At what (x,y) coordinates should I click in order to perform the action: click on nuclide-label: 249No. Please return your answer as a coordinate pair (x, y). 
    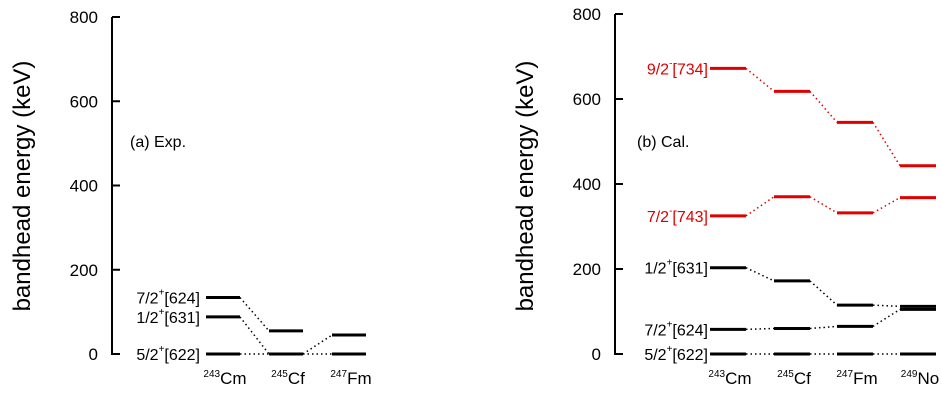
    Looking at the image, I should click on (920, 378).